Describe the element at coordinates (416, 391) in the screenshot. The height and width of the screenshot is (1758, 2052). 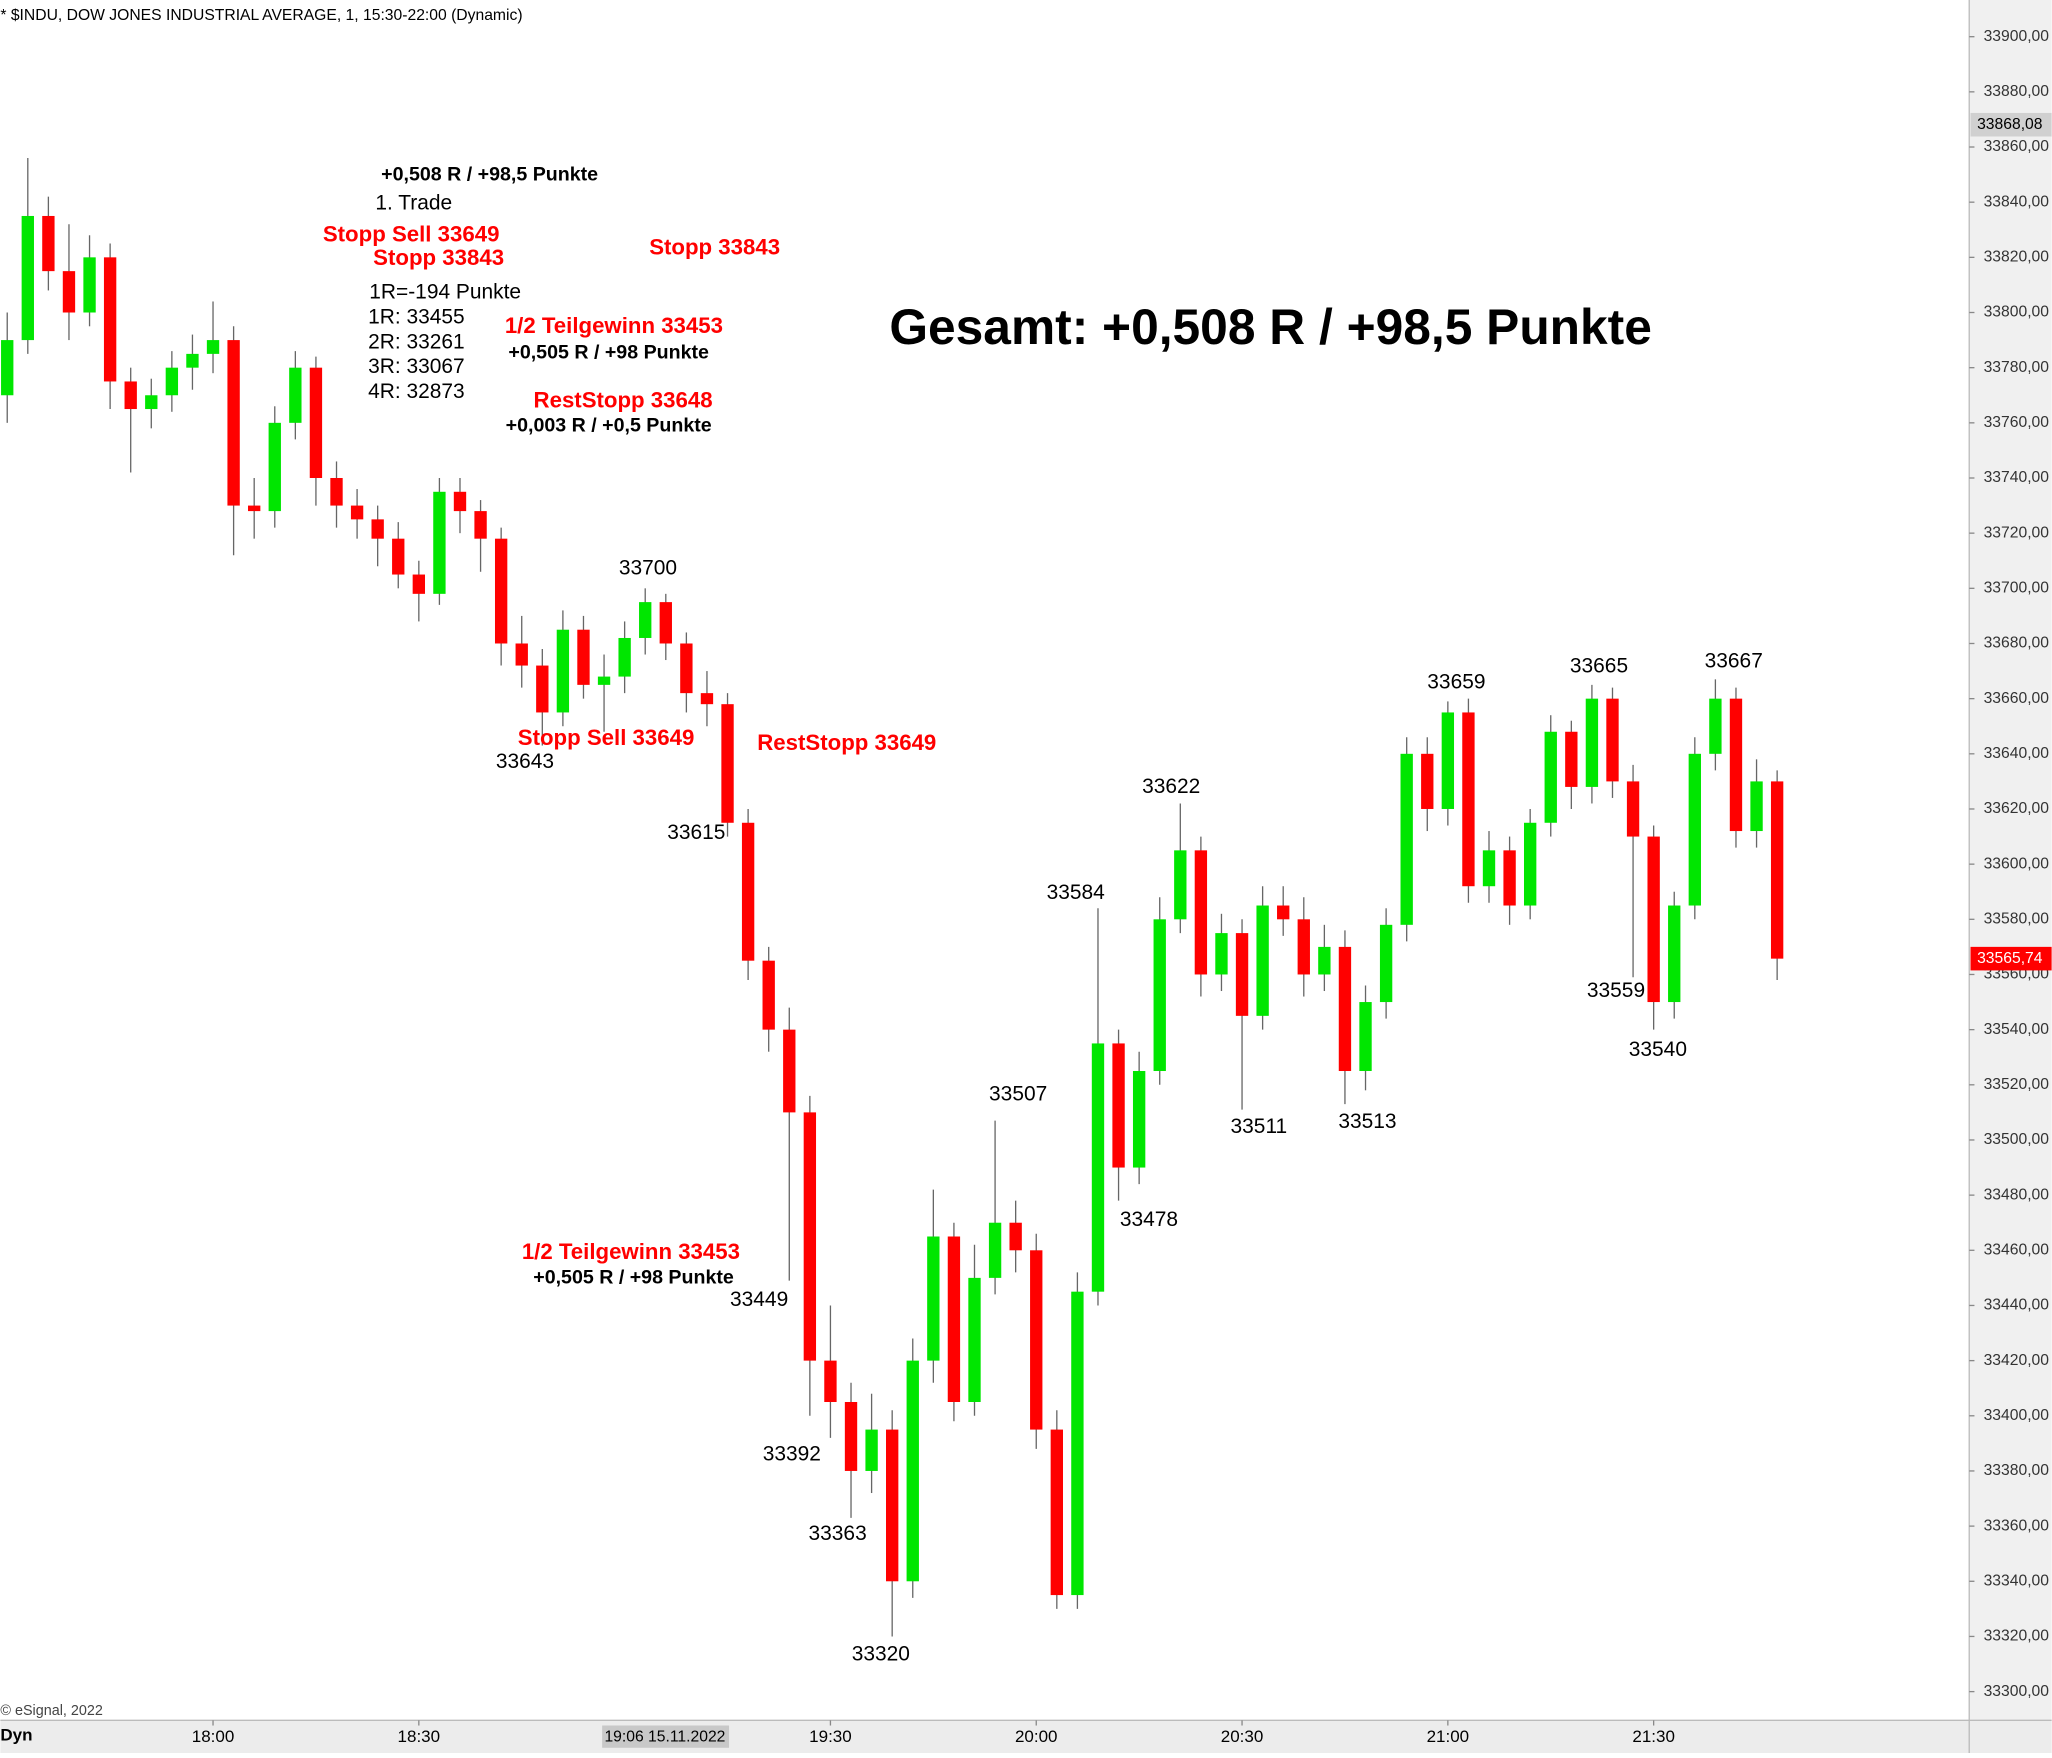
I see `annotation: 4R: 32873` at that location.